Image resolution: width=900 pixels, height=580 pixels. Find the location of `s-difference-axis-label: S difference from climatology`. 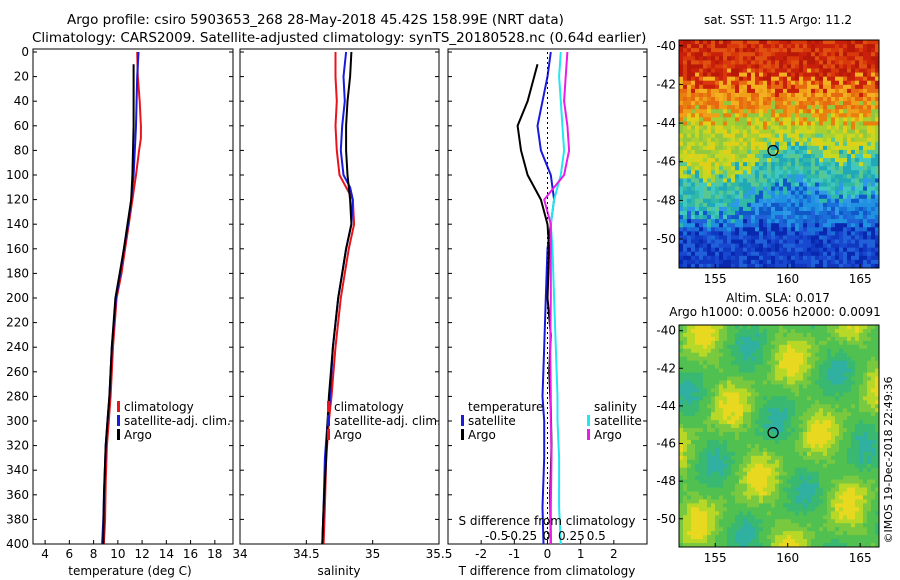

s-difference-axis-label: S difference from climatology is located at coordinates (547, 521).